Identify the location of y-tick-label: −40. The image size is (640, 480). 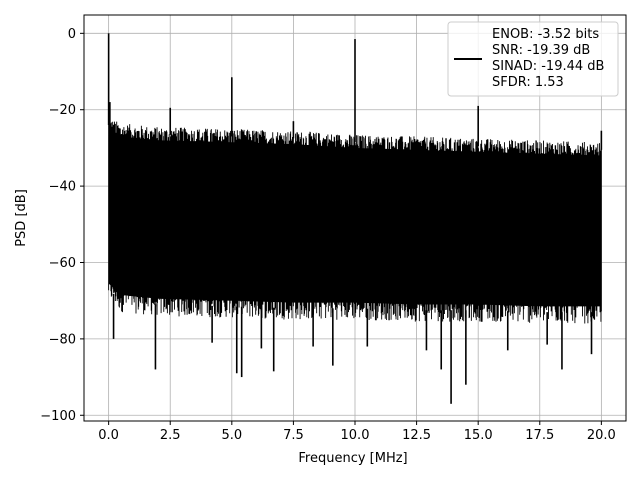
(62, 187).